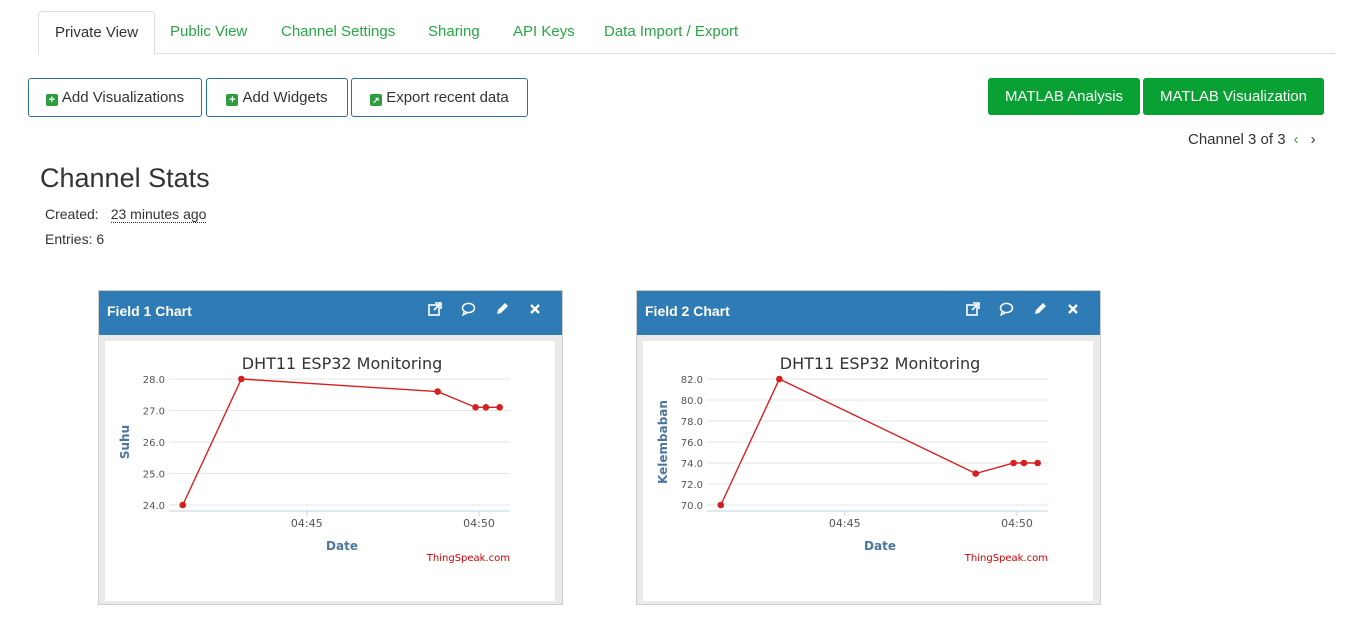  What do you see at coordinates (154, 475) in the screenshot?
I see `y-tick-label: 25.0` at bounding box center [154, 475].